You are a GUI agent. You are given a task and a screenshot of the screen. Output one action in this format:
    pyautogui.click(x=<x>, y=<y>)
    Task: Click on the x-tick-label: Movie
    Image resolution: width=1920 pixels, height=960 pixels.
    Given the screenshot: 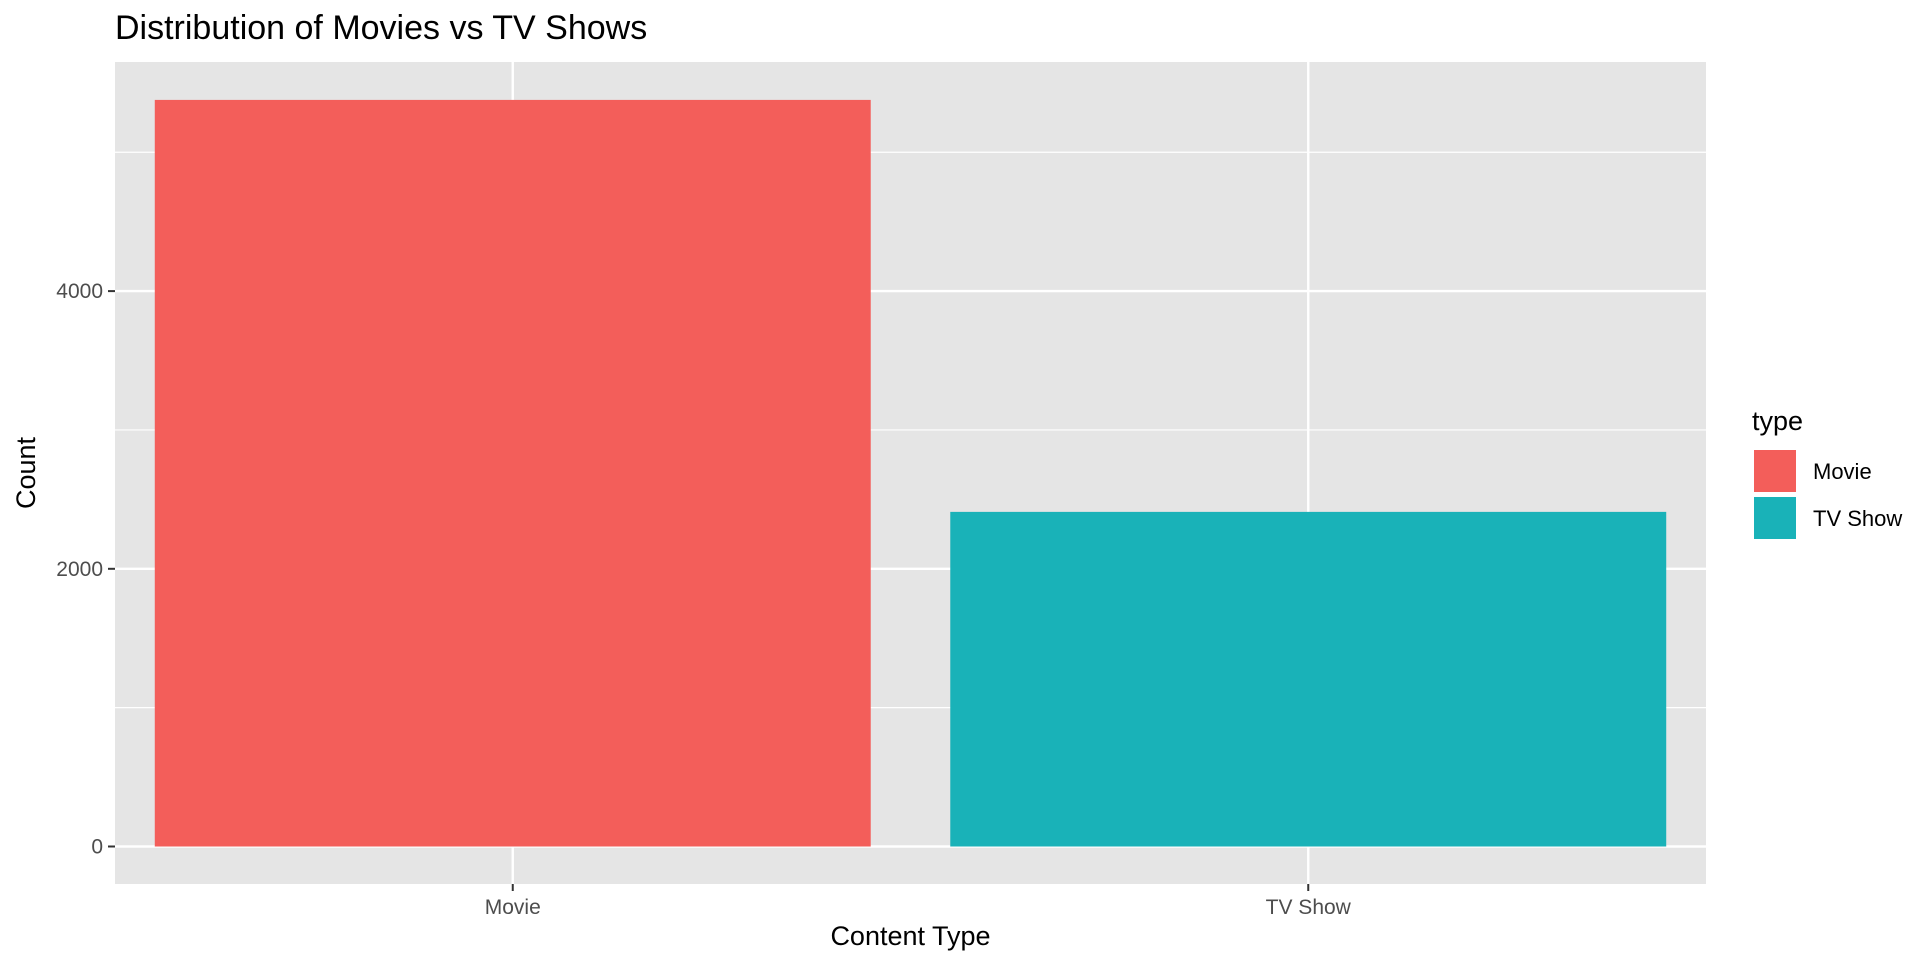 What is the action you would take?
    pyautogui.click(x=513, y=907)
    